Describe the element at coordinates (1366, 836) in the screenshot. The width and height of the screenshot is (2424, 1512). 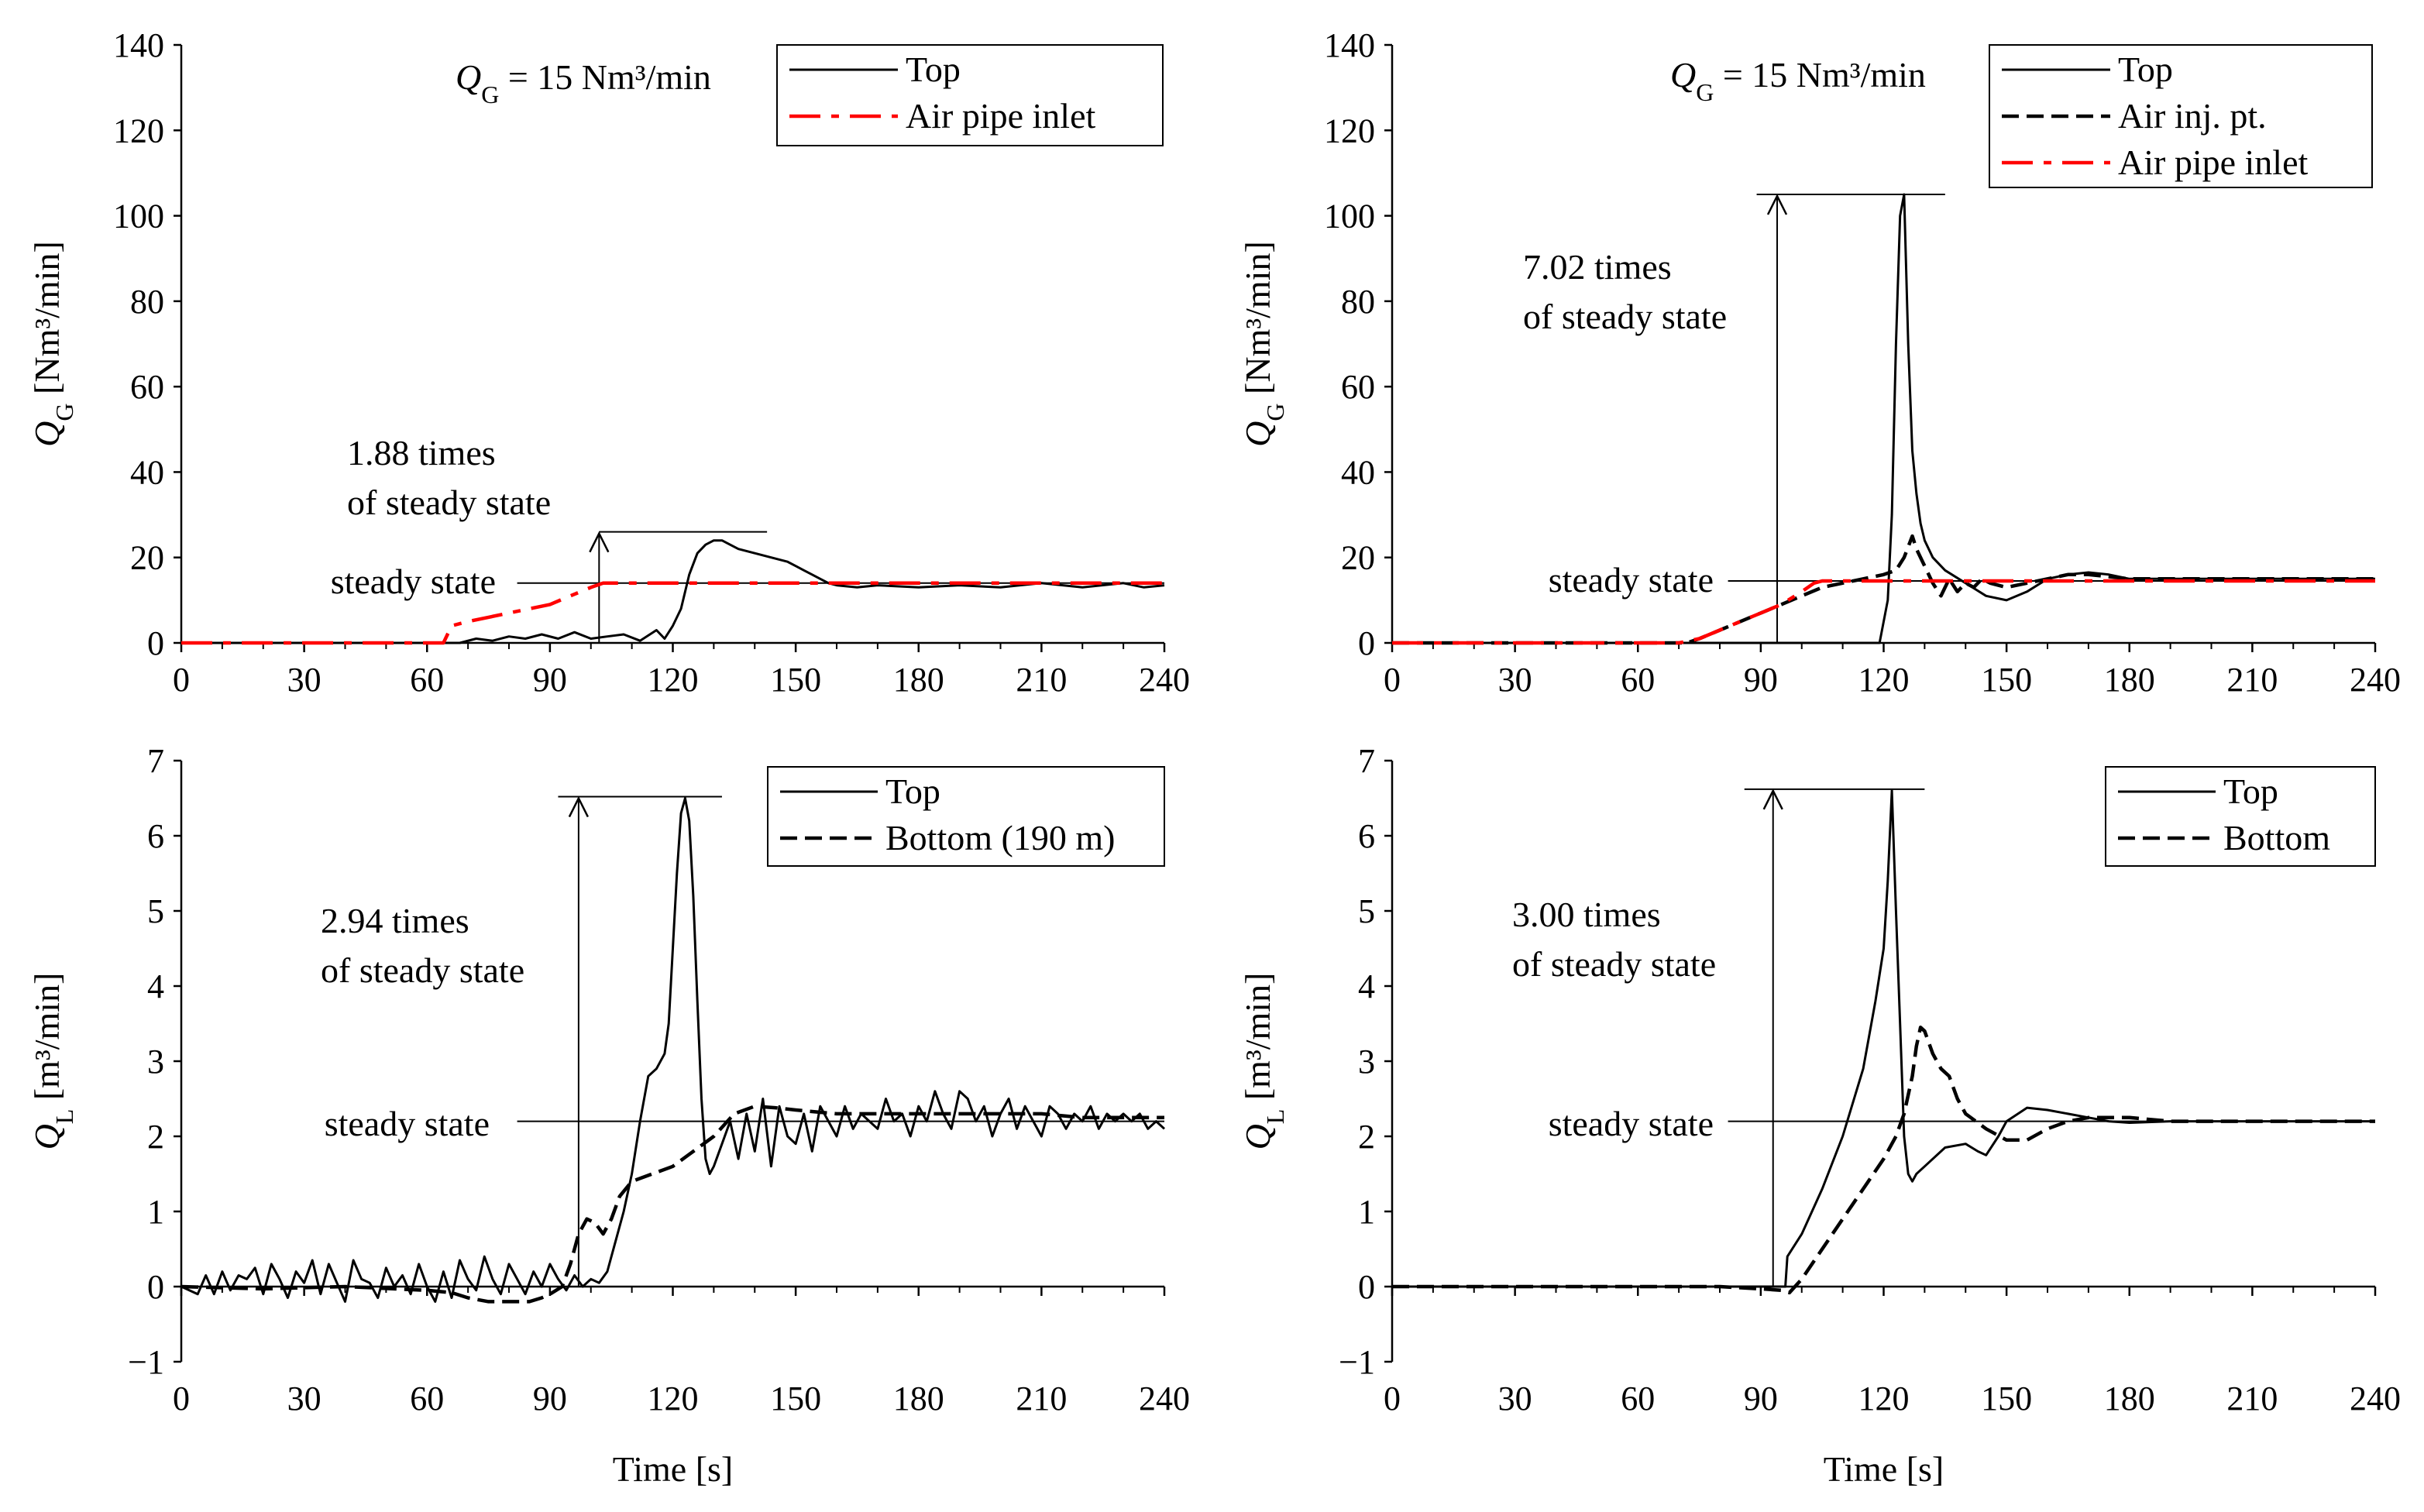
I see `y-tick-label: 6` at that location.